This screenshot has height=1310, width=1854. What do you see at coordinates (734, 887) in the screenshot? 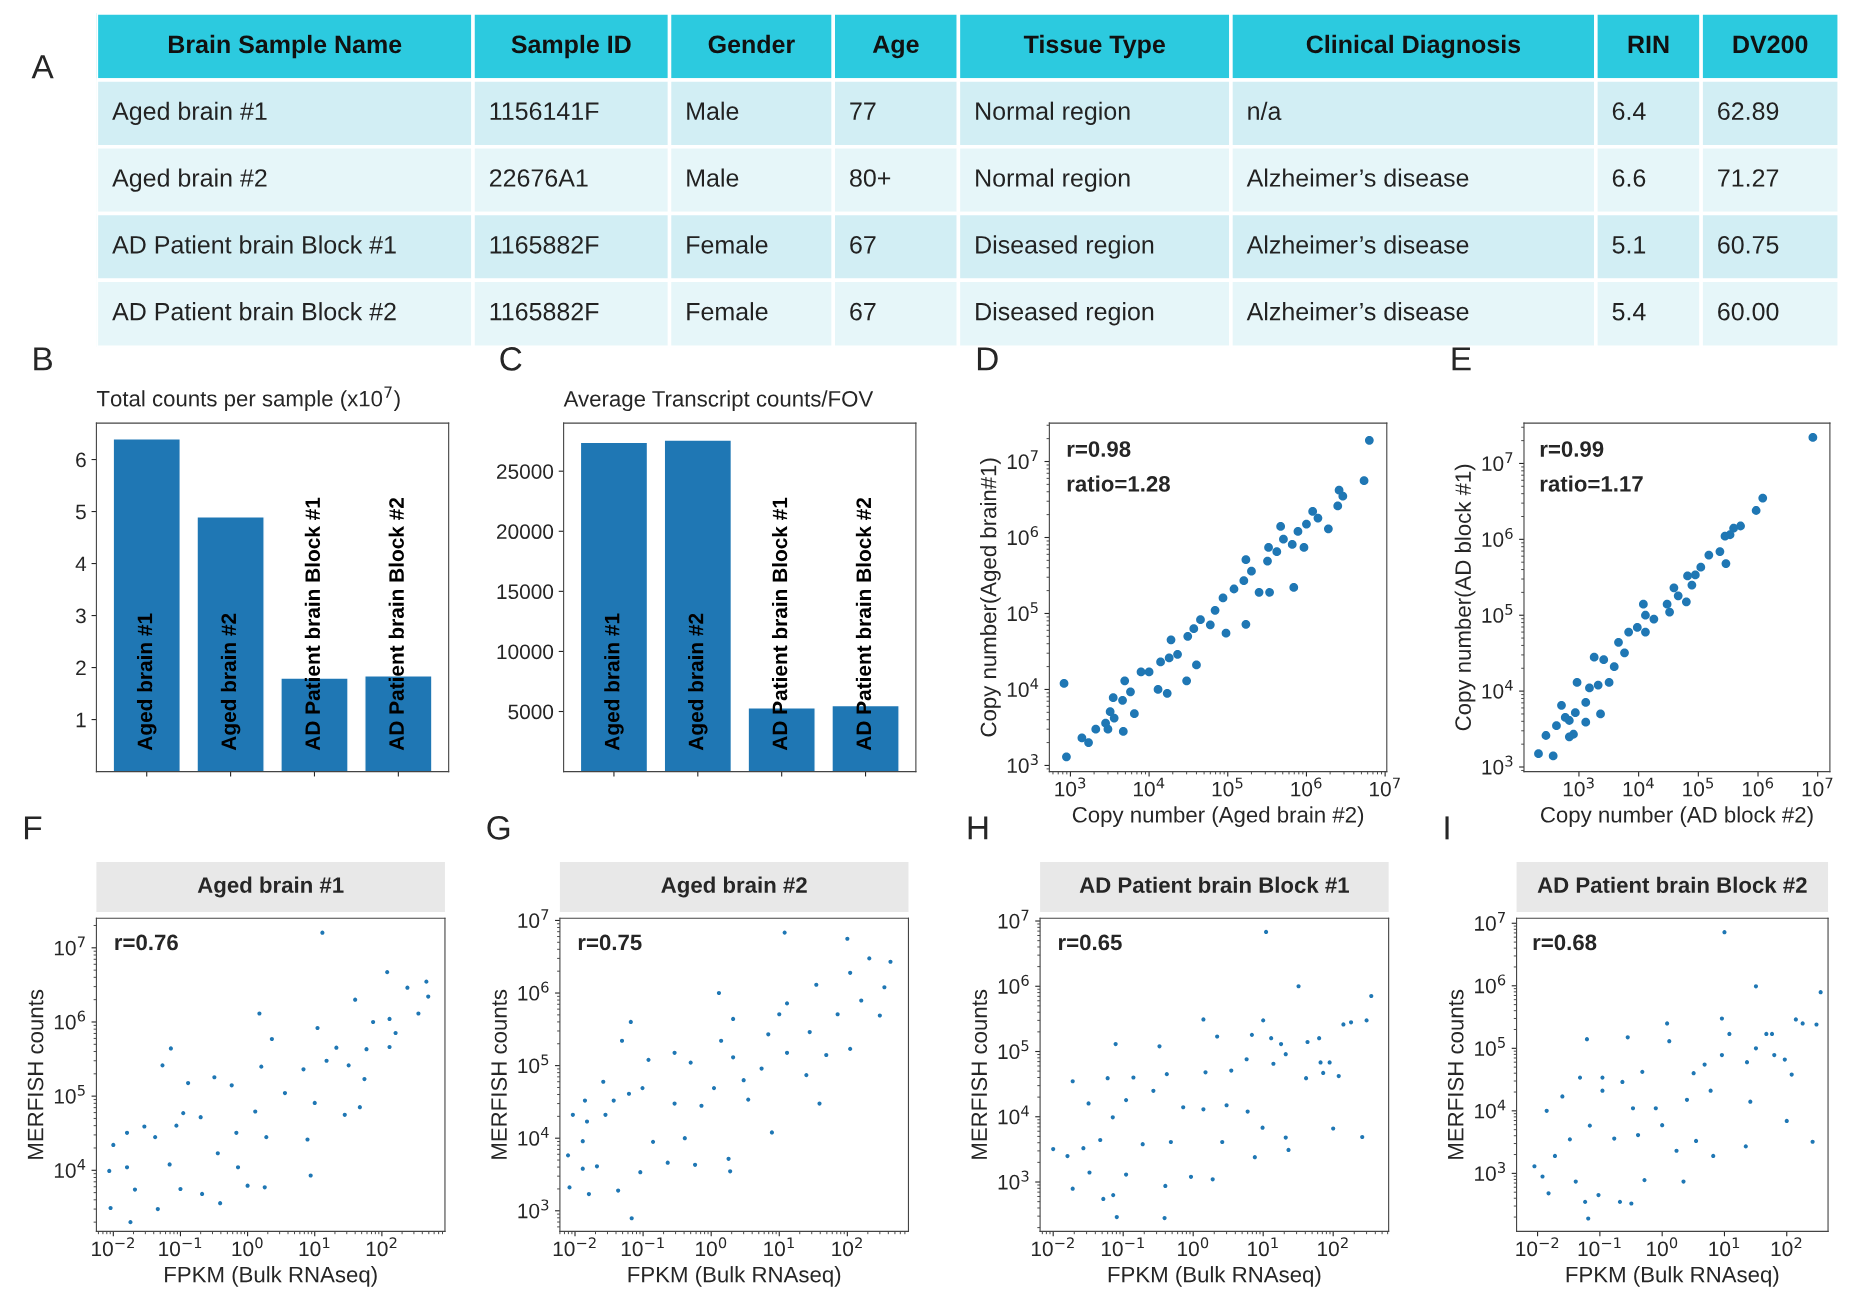
I see `chart-title: Aged brain #2` at bounding box center [734, 887].